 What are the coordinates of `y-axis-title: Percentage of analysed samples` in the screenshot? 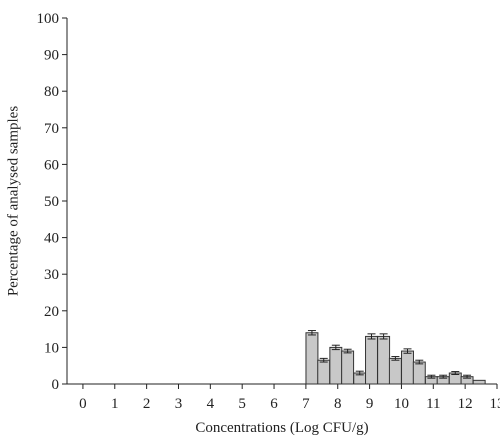 It's located at (13, 201).